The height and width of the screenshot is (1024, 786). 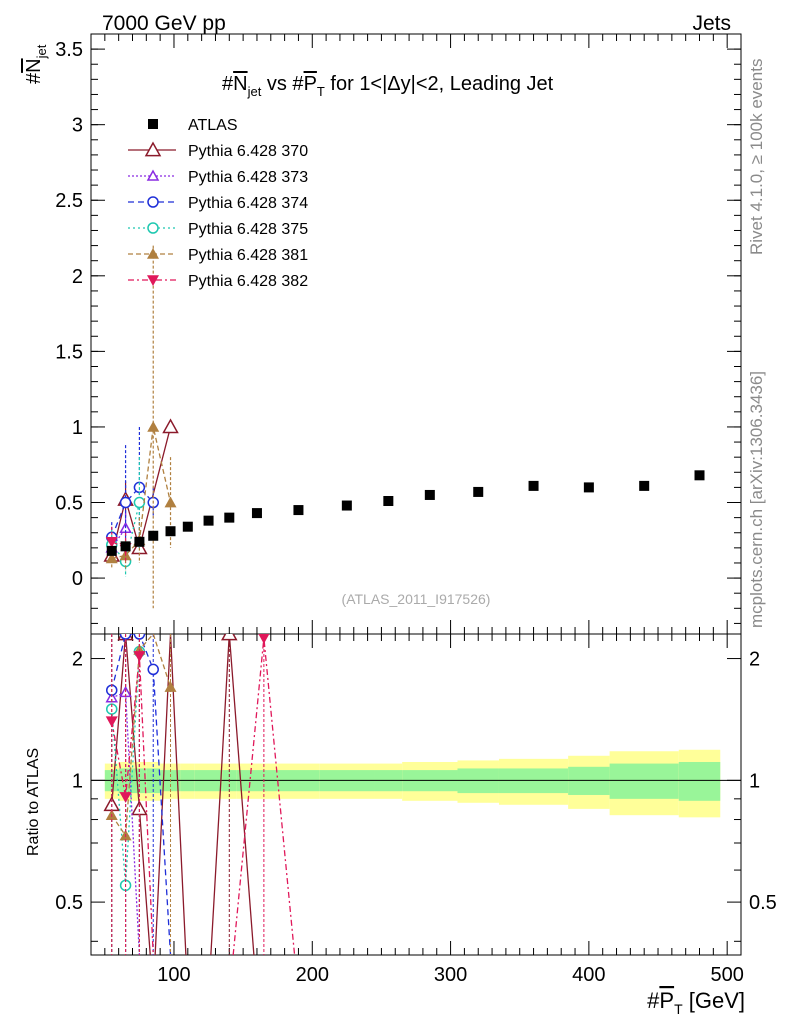 I want to click on main-ylabel: #Njet, so click(x=36, y=64).